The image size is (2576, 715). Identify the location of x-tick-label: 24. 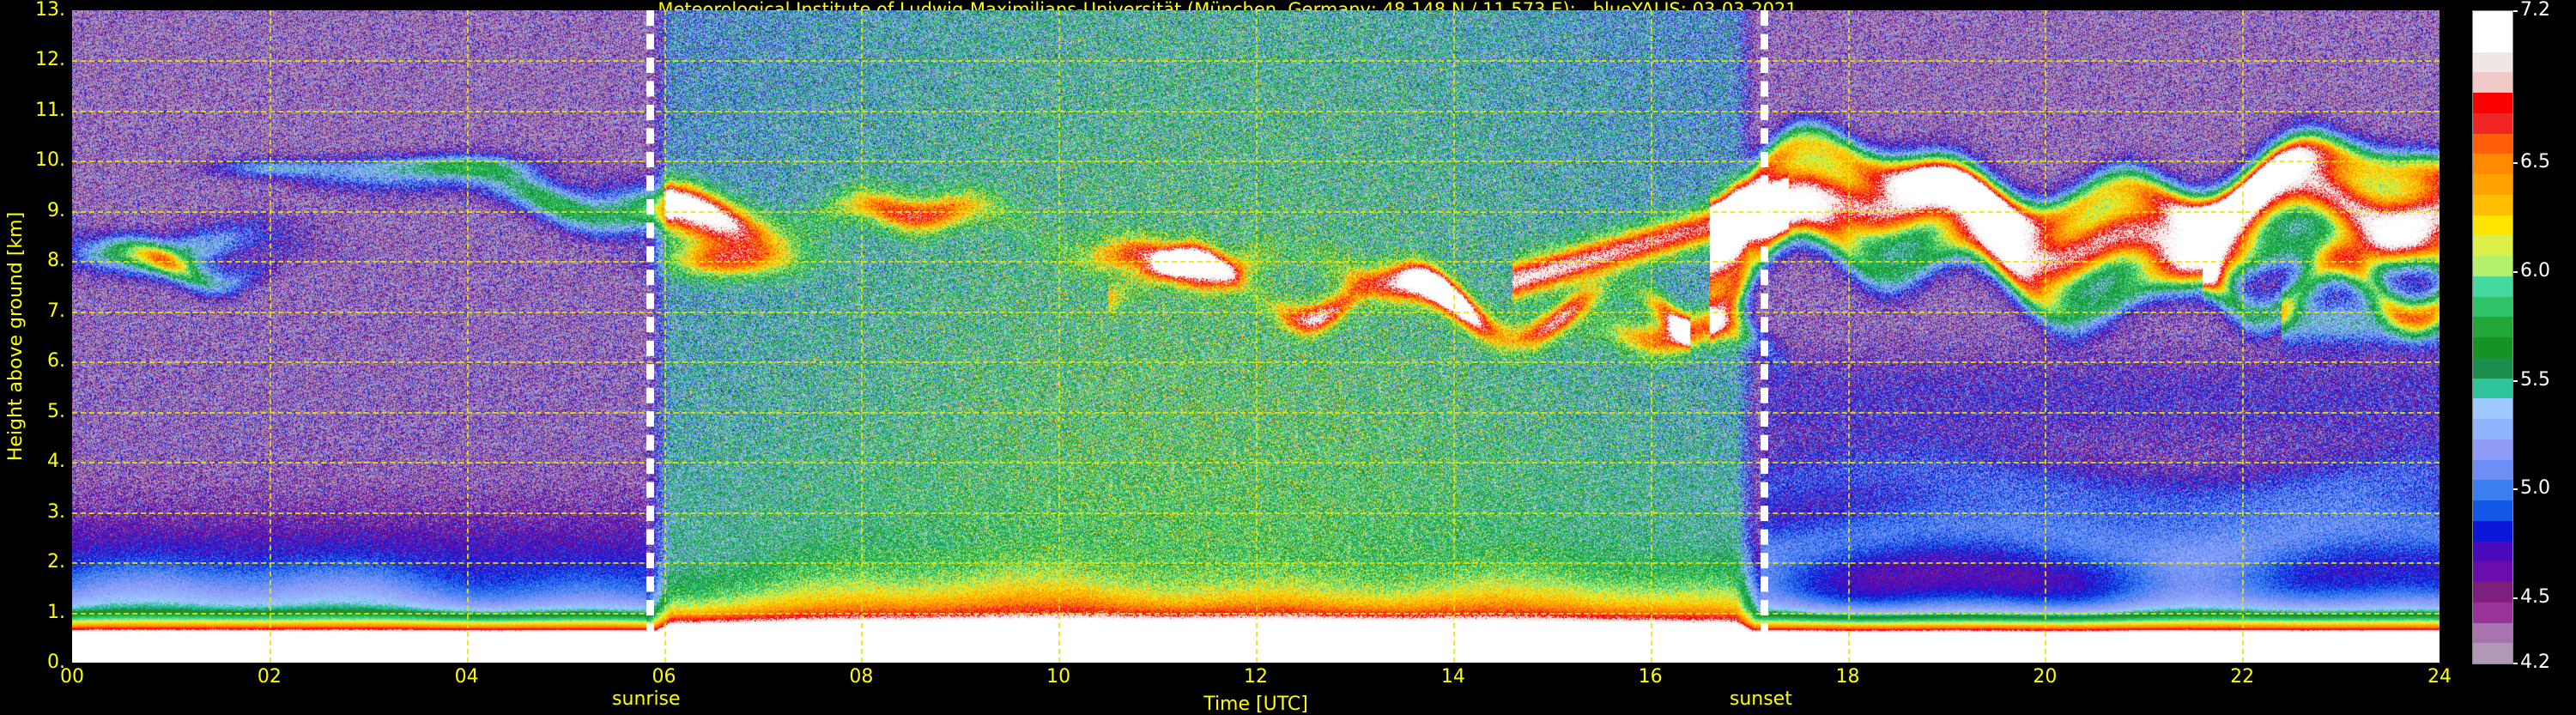
(2440, 677).